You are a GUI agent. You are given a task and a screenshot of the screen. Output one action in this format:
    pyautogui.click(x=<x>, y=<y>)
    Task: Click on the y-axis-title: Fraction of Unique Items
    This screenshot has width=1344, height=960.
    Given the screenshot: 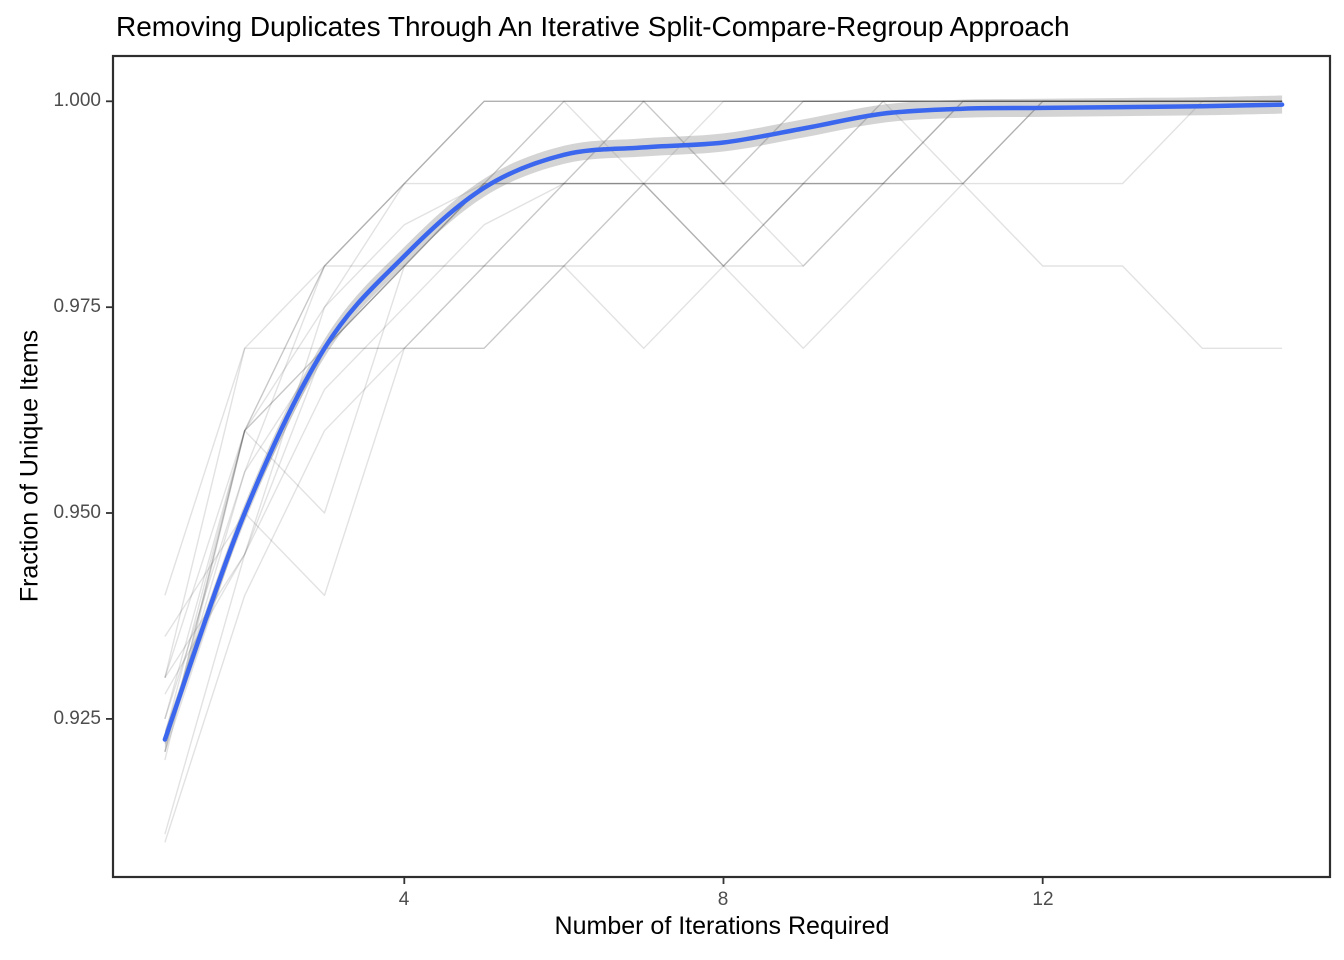 What is the action you would take?
    pyautogui.click(x=29, y=466)
    